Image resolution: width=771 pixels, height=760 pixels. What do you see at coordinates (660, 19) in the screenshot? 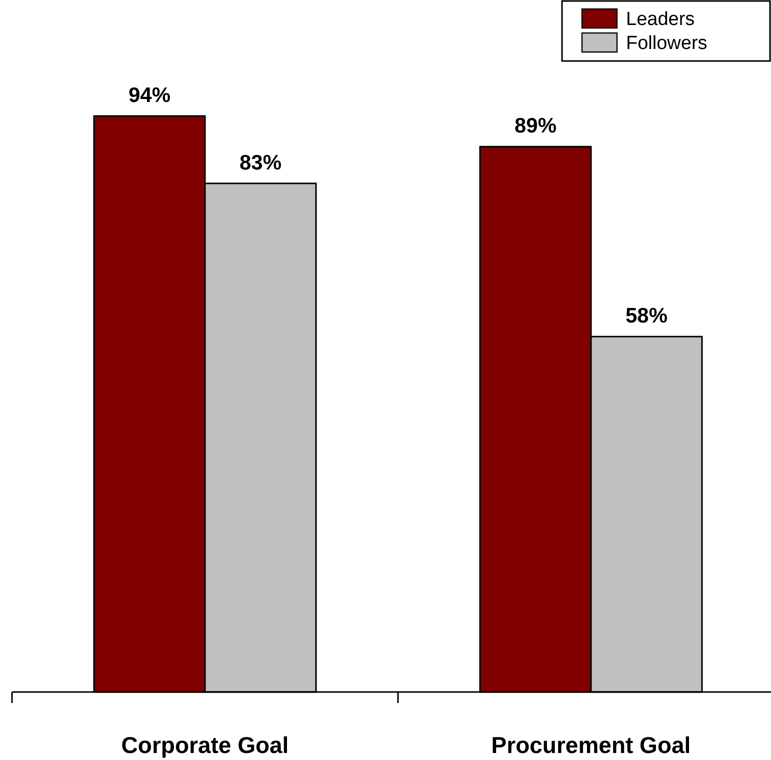
I see `legend-label: Leaders` at bounding box center [660, 19].